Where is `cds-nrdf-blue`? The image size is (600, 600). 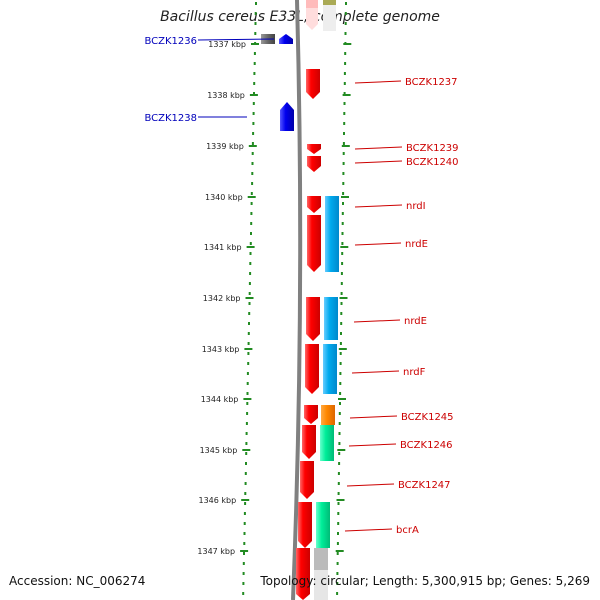
cds-nrdf-blue is located at coordinates (330, 369).